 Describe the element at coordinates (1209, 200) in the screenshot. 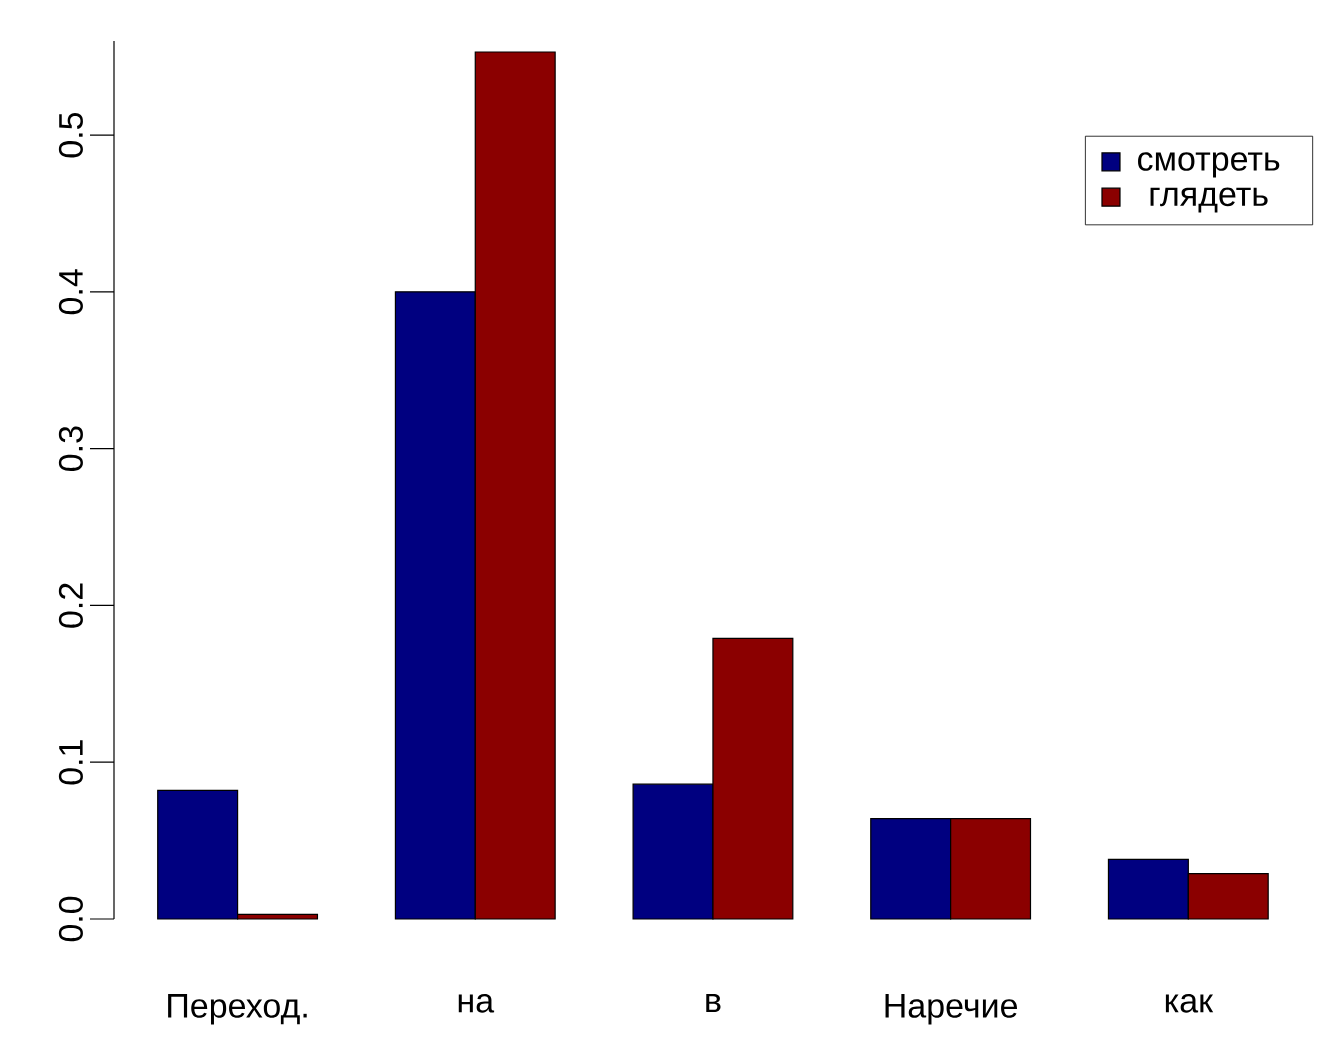

I see `legend-label: глядеть` at that location.